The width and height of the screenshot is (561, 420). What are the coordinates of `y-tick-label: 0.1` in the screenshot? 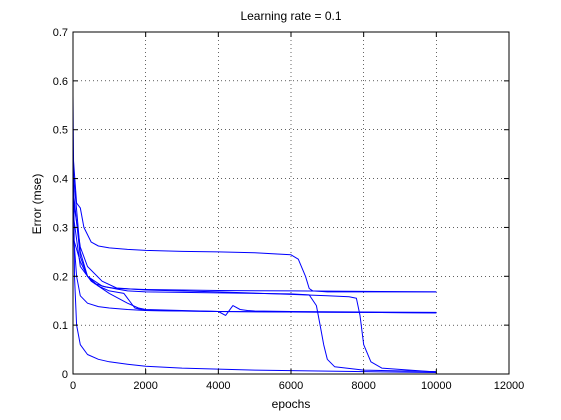 It's located at (60, 326).